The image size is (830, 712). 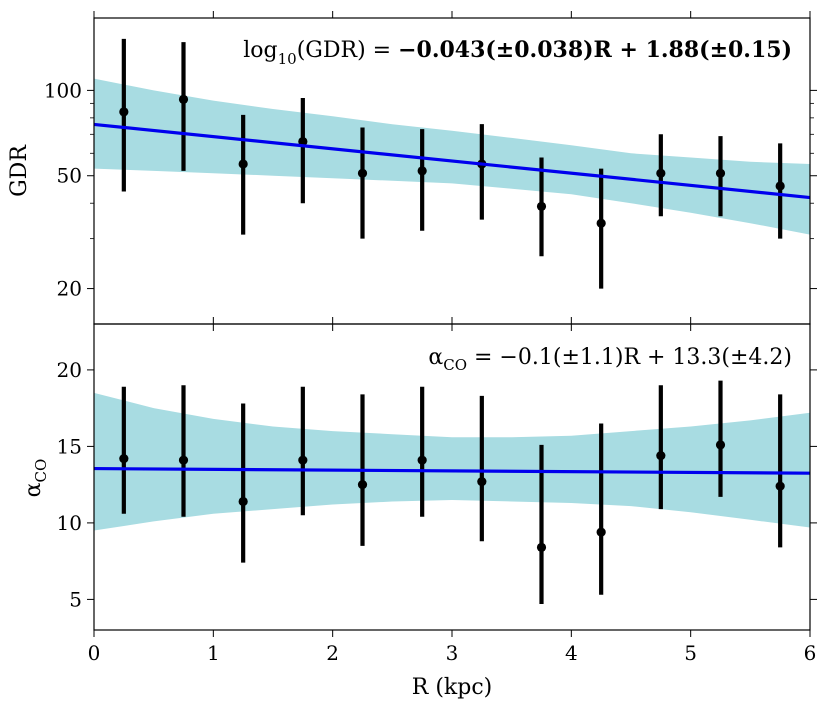 I want to click on bottom-data-points, so click(x=452, y=496).